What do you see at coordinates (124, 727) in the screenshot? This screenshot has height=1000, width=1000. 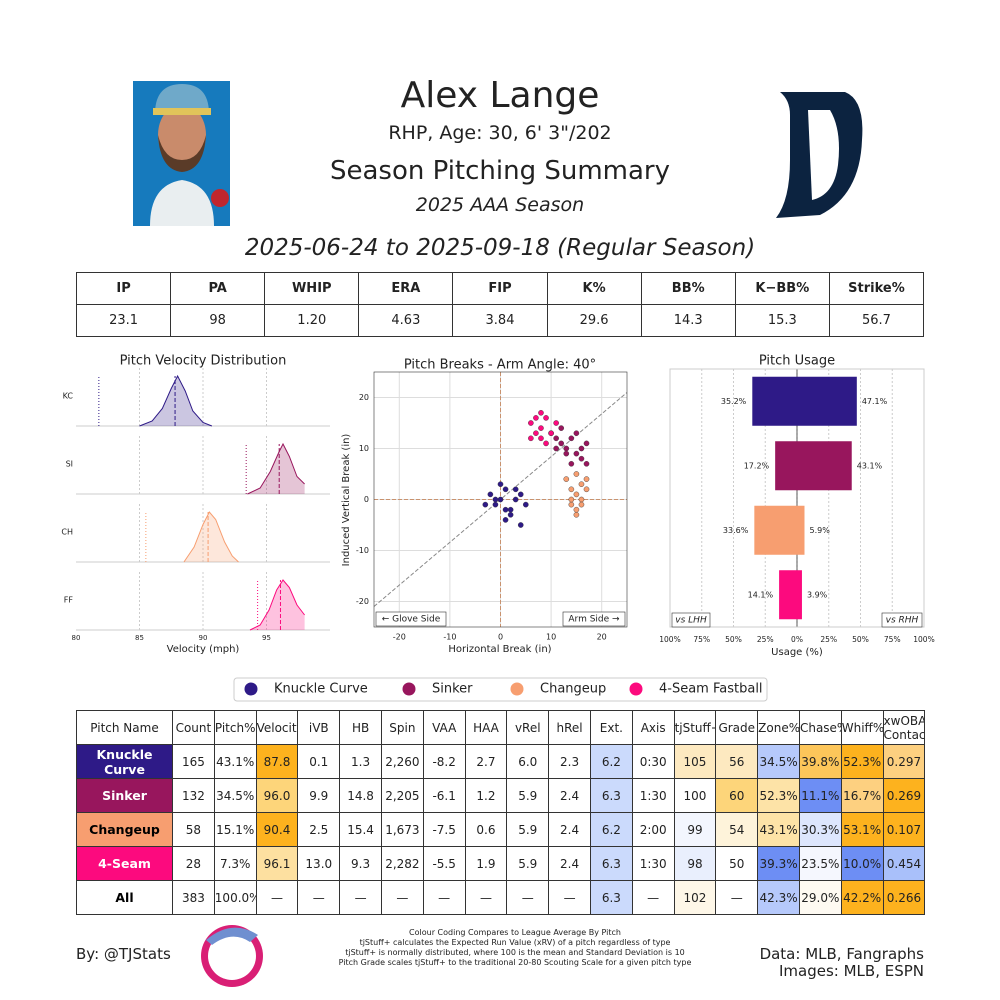 I see `column-header: Pitch Name` at bounding box center [124, 727].